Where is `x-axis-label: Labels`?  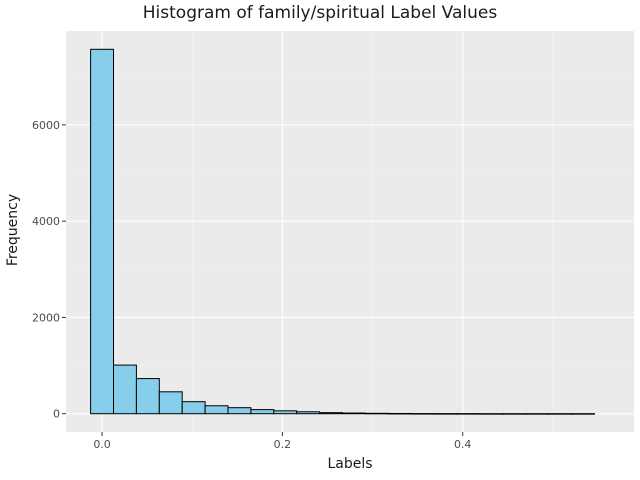
x-axis-label: Labels is located at coordinates (350, 464).